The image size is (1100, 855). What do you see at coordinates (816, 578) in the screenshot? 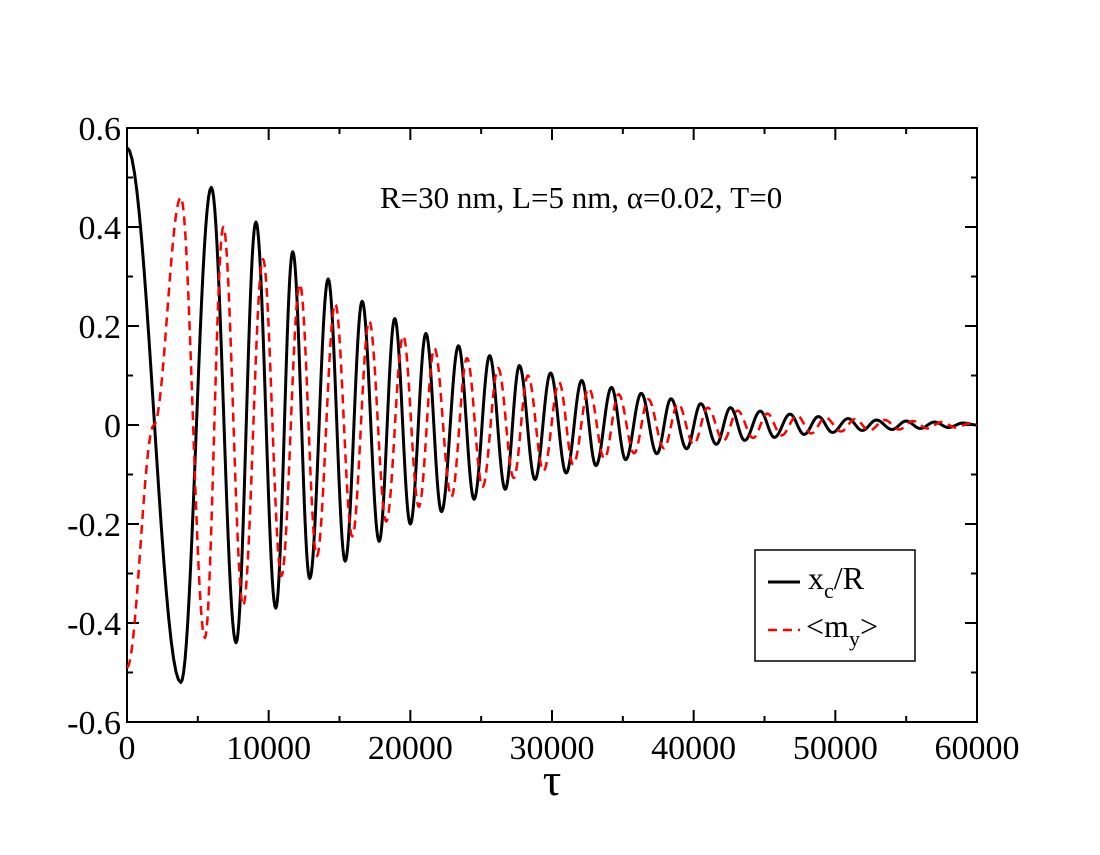
I see `legend-label-xc-main: x` at bounding box center [816, 578].